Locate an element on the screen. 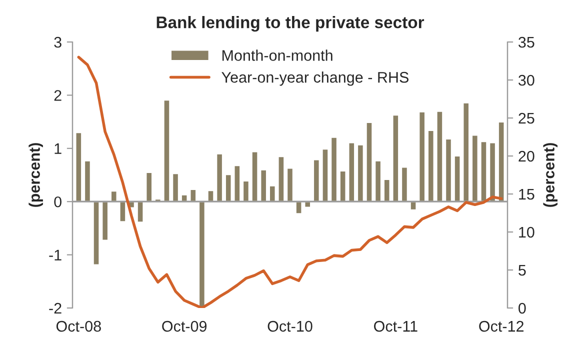 The height and width of the screenshot is (350, 580). bar is located at coordinates (202, 254).